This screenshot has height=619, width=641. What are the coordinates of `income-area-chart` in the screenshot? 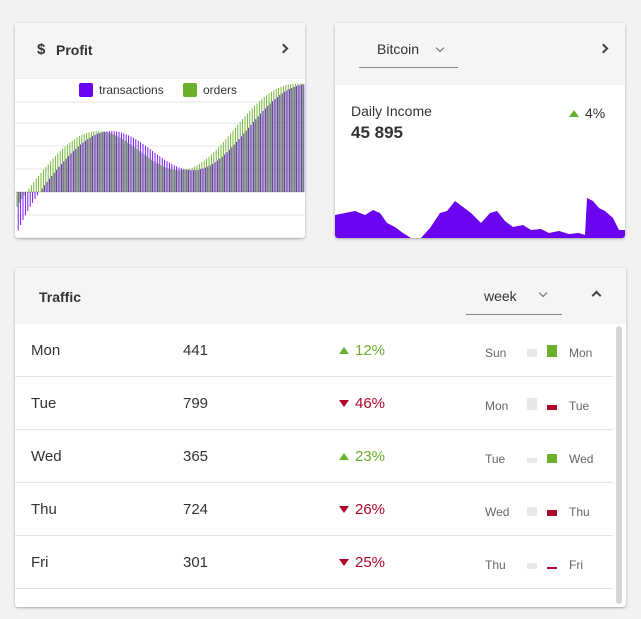 It's located at (480, 218).